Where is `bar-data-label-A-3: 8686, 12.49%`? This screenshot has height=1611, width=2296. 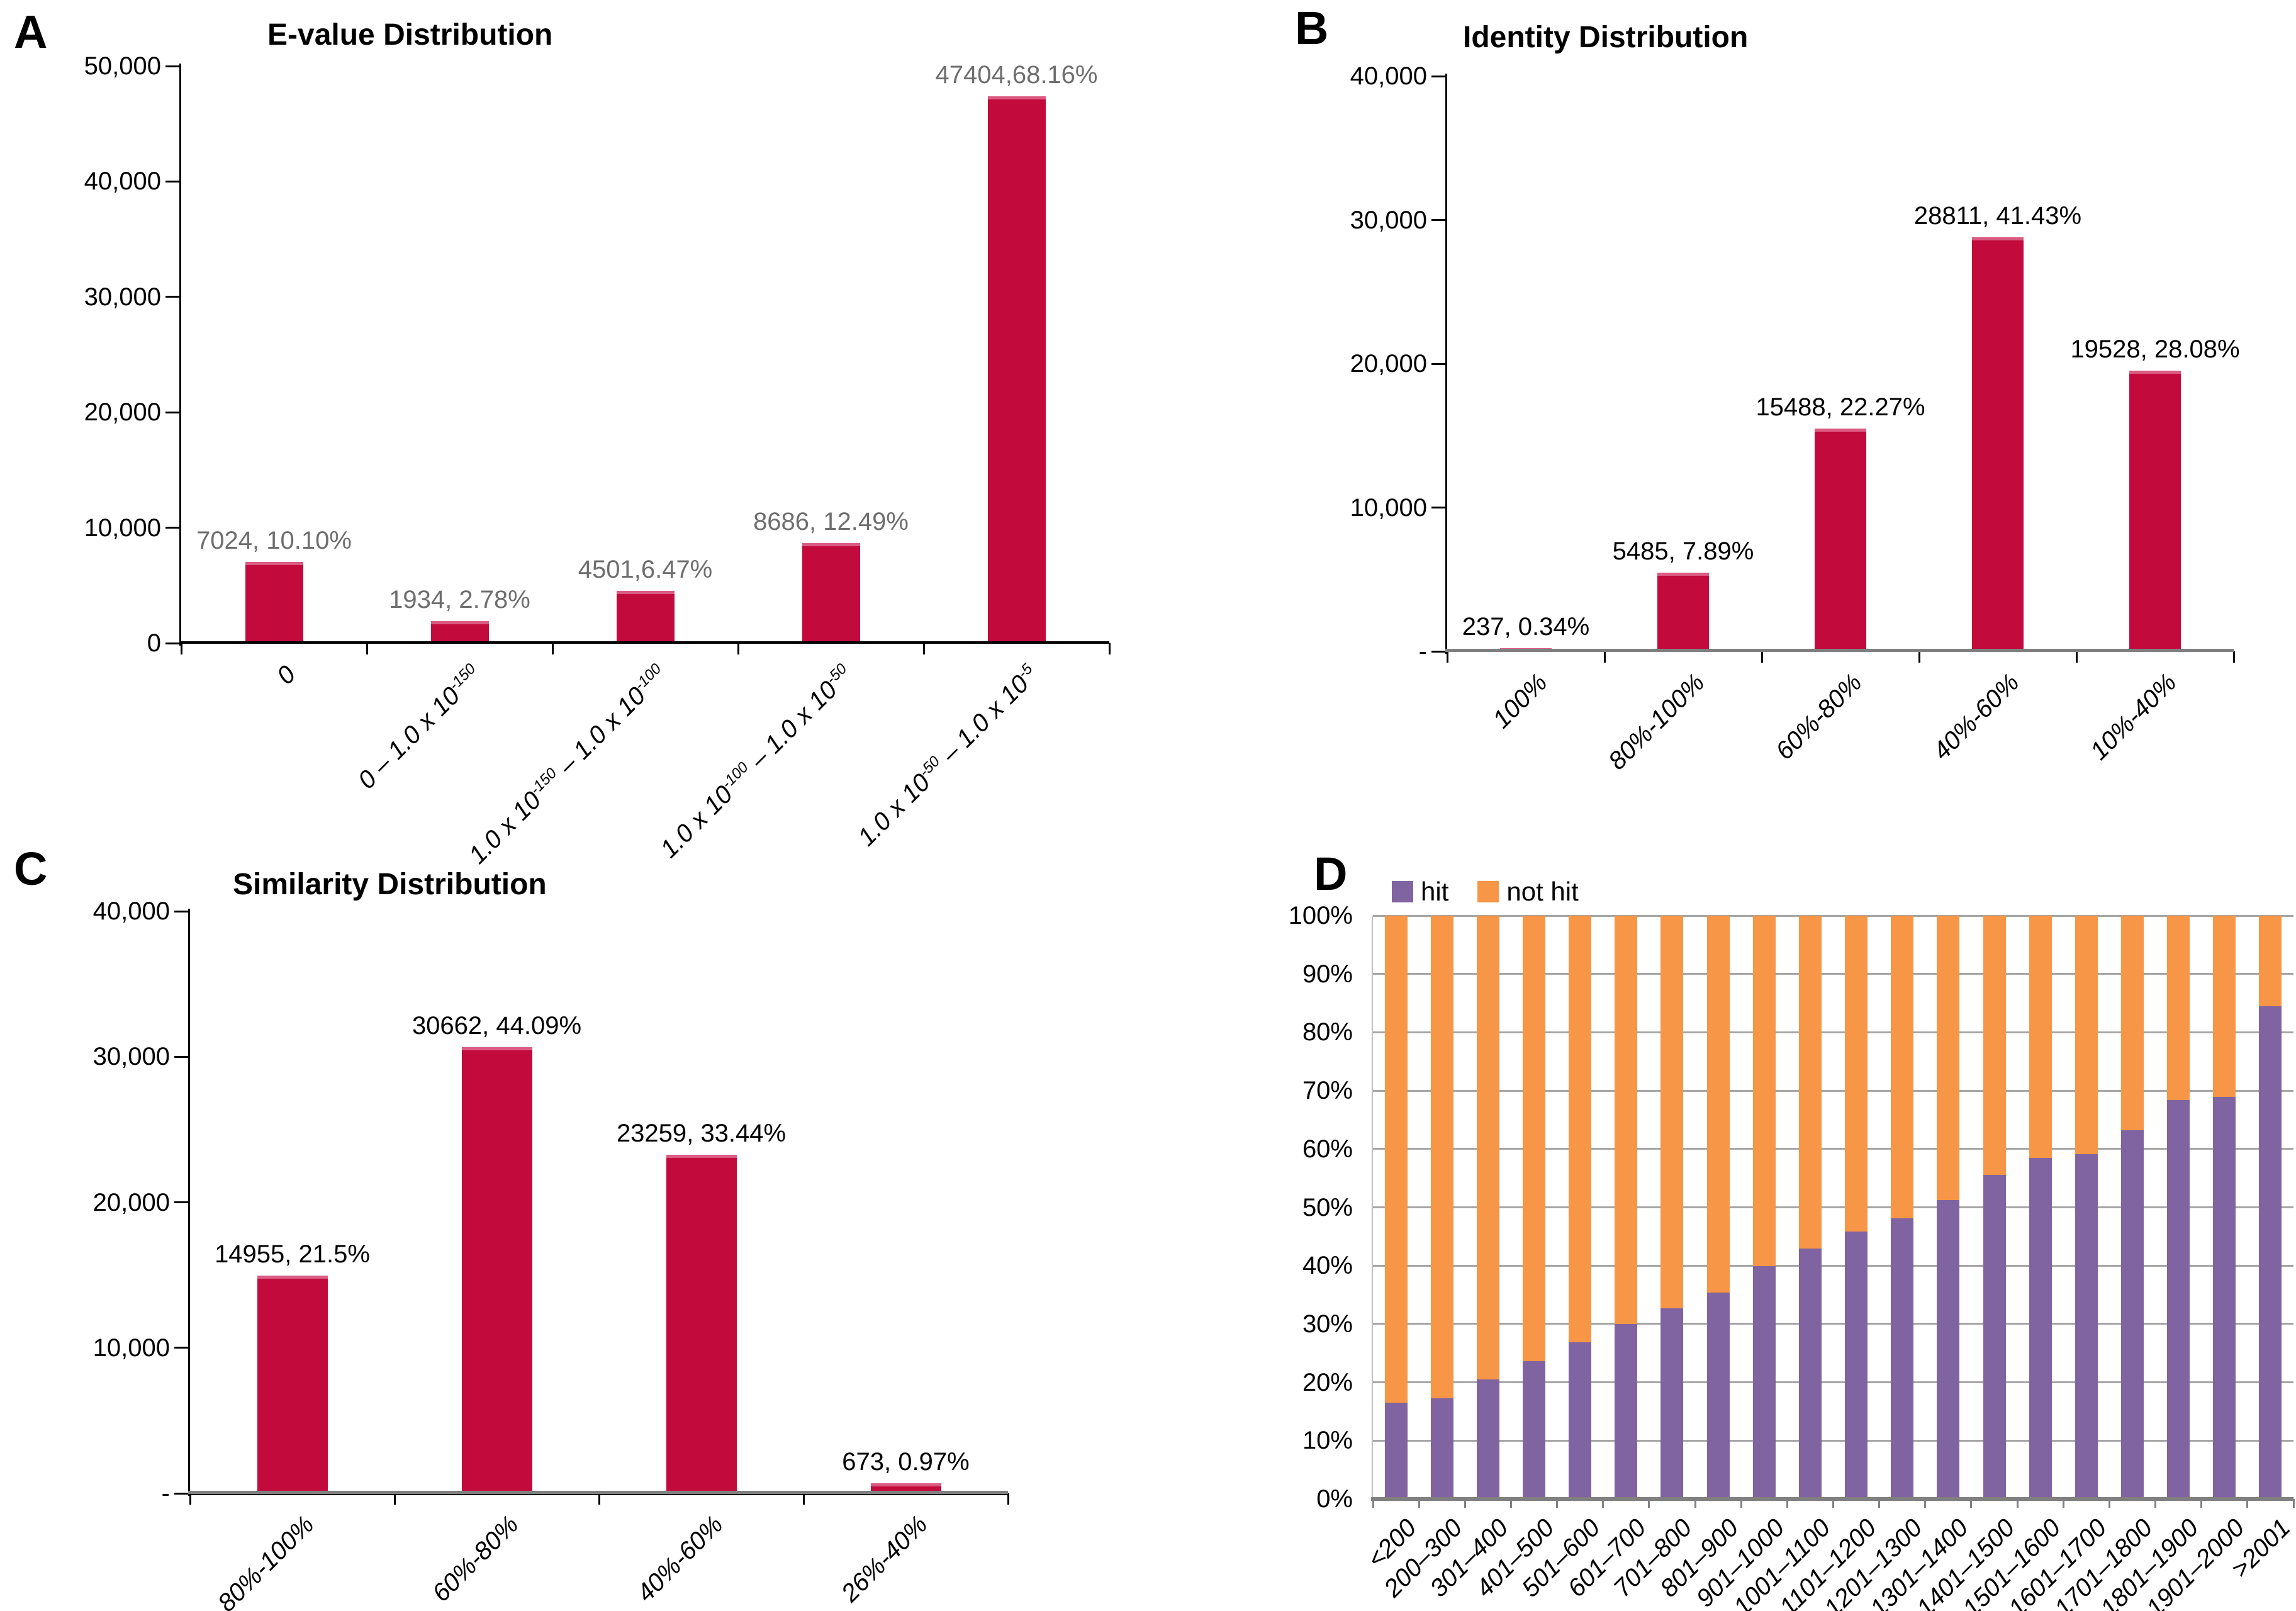
bar-data-label-A-3: 8686, 12.49% is located at coordinates (831, 521).